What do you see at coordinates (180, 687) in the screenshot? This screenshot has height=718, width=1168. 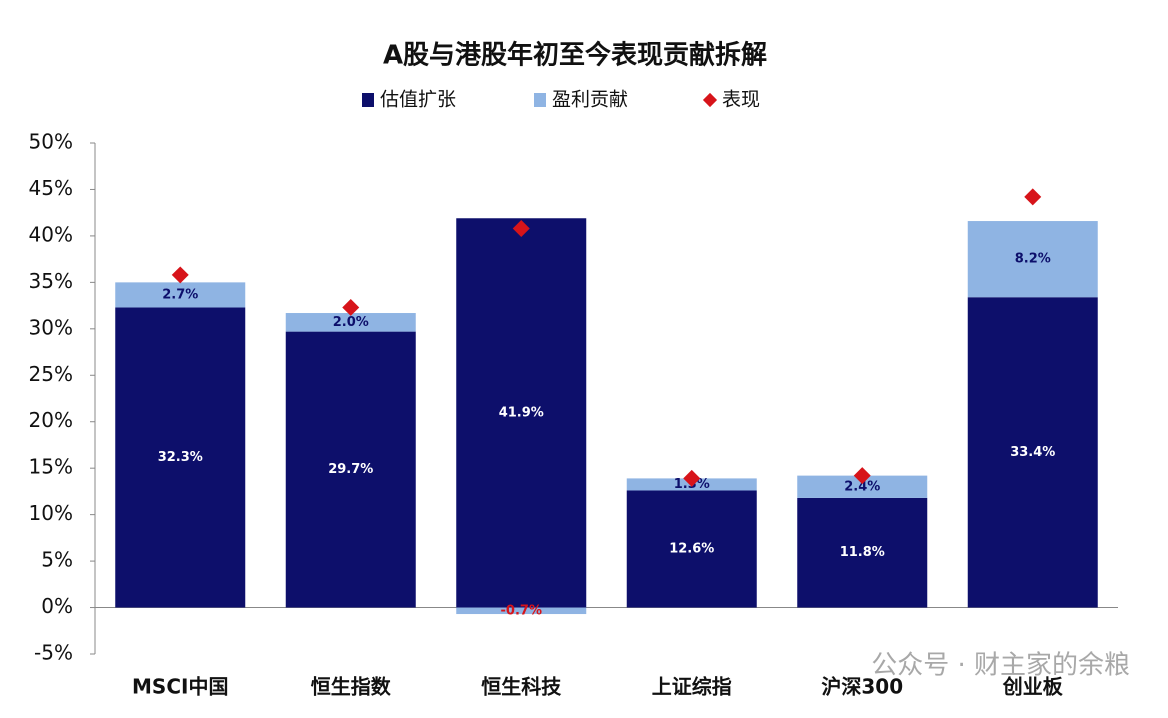 I see `x-tick-label: MSCI中国` at bounding box center [180, 687].